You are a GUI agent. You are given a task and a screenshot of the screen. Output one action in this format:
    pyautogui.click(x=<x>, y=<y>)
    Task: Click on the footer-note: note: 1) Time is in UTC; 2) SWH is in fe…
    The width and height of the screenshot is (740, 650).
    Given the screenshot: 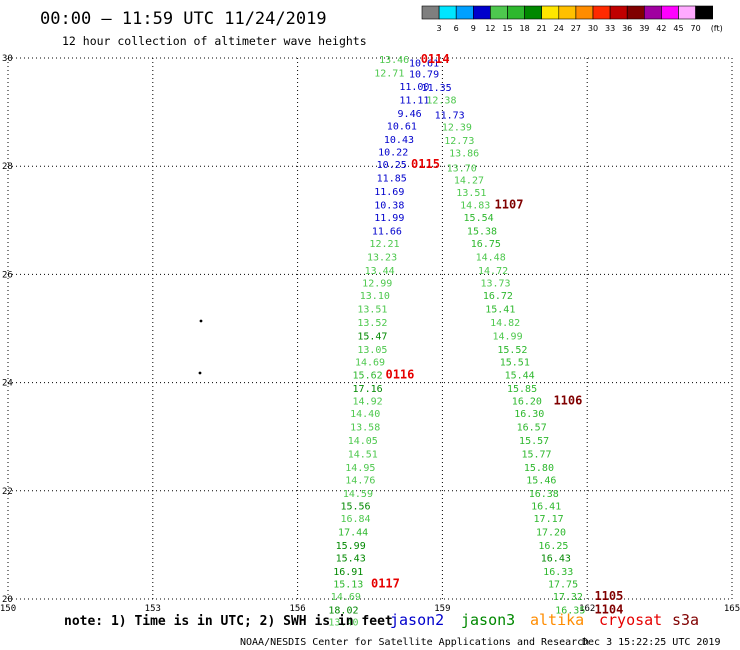 What is the action you would take?
    pyautogui.click(x=228, y=621)
    